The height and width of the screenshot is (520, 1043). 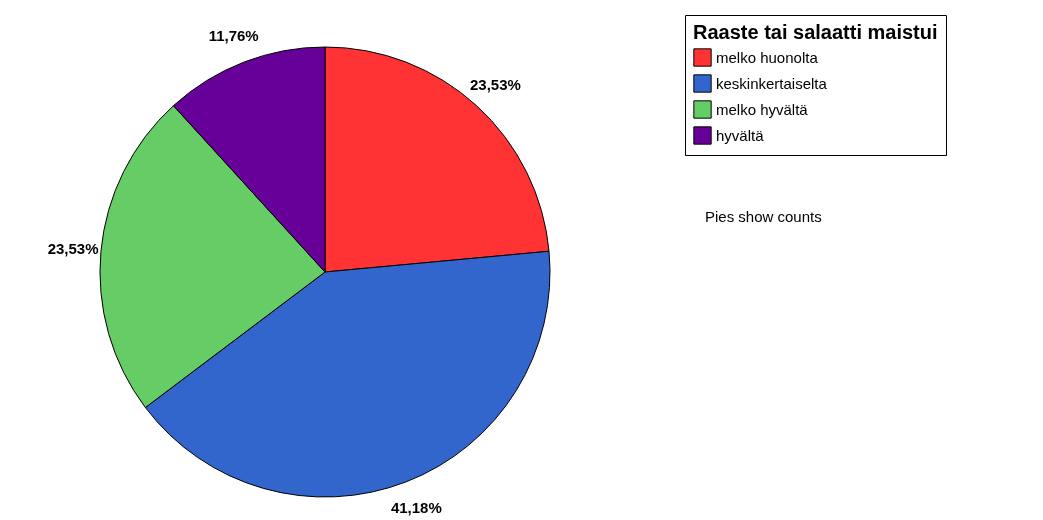 I want to click on legend-label: keskinkertaiselta, so click(x=772, y=83).